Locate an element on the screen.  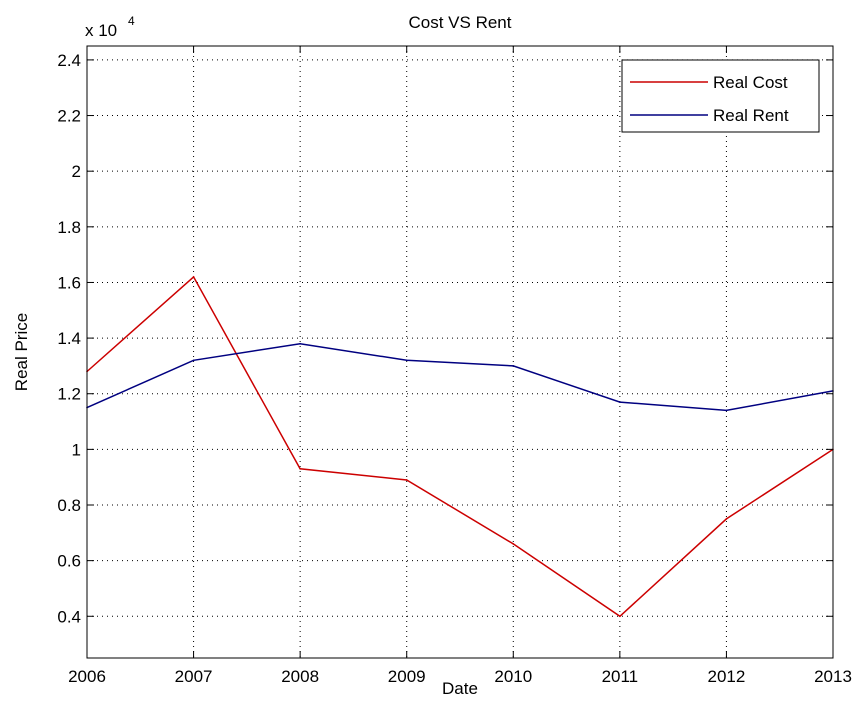
legend-label-real-rent: Real Rent is located at coordinates (751, 115).